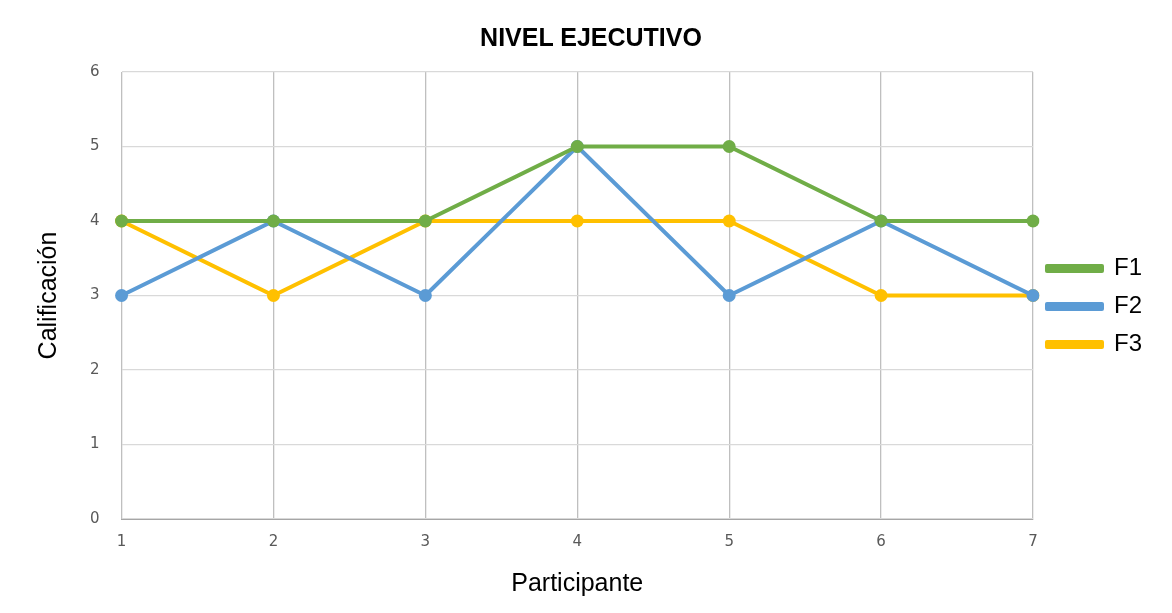 This screenshot has width=1172, height=613. What do you see at coordinates (95, 443) in the screenshot?
I see `y-tick-label: 1` at bounding box center [95, 443].